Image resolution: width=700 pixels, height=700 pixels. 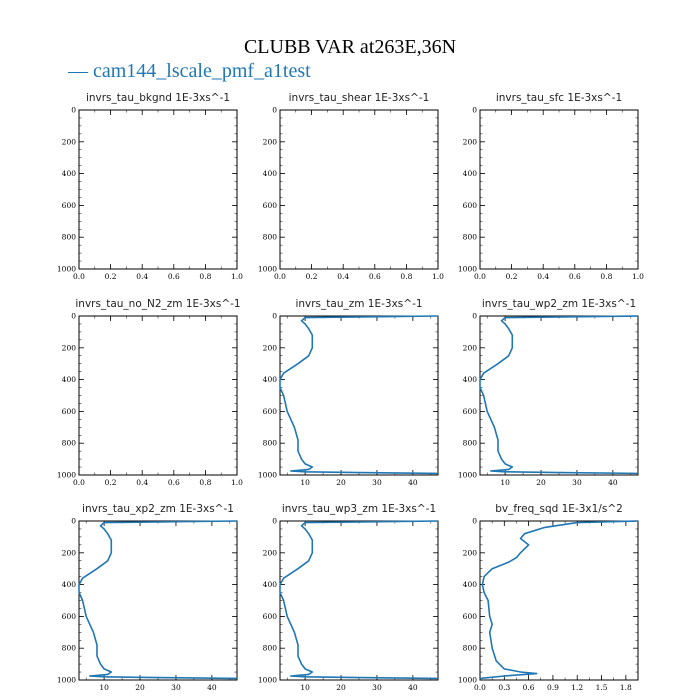 What do you see at coordinates (559, 304) in the screenshot?
I see `panel-title: invrs_tau_wp2_zm 1E-3xs^-1` at bounding box center [559, 304].